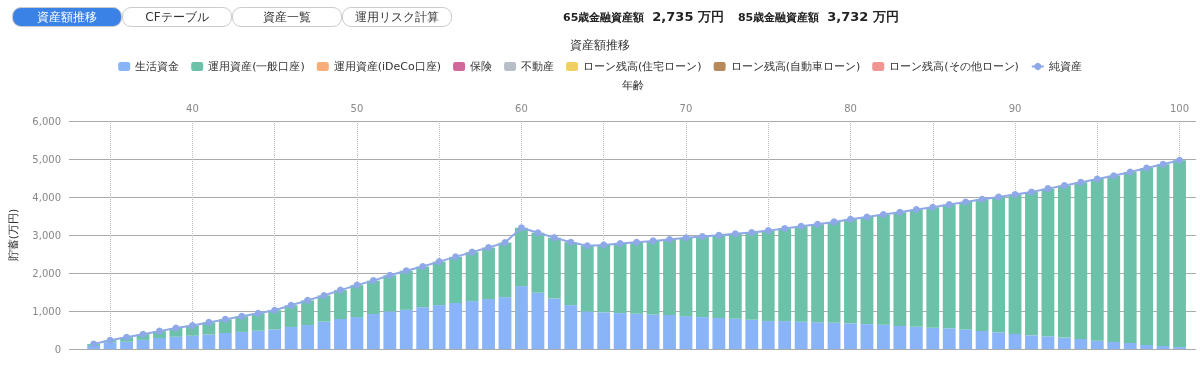  What do you see at coordinates (46, 311) in the screenshot?
I see `y-tick-label: 1,000` at bounding box center [46, 311].